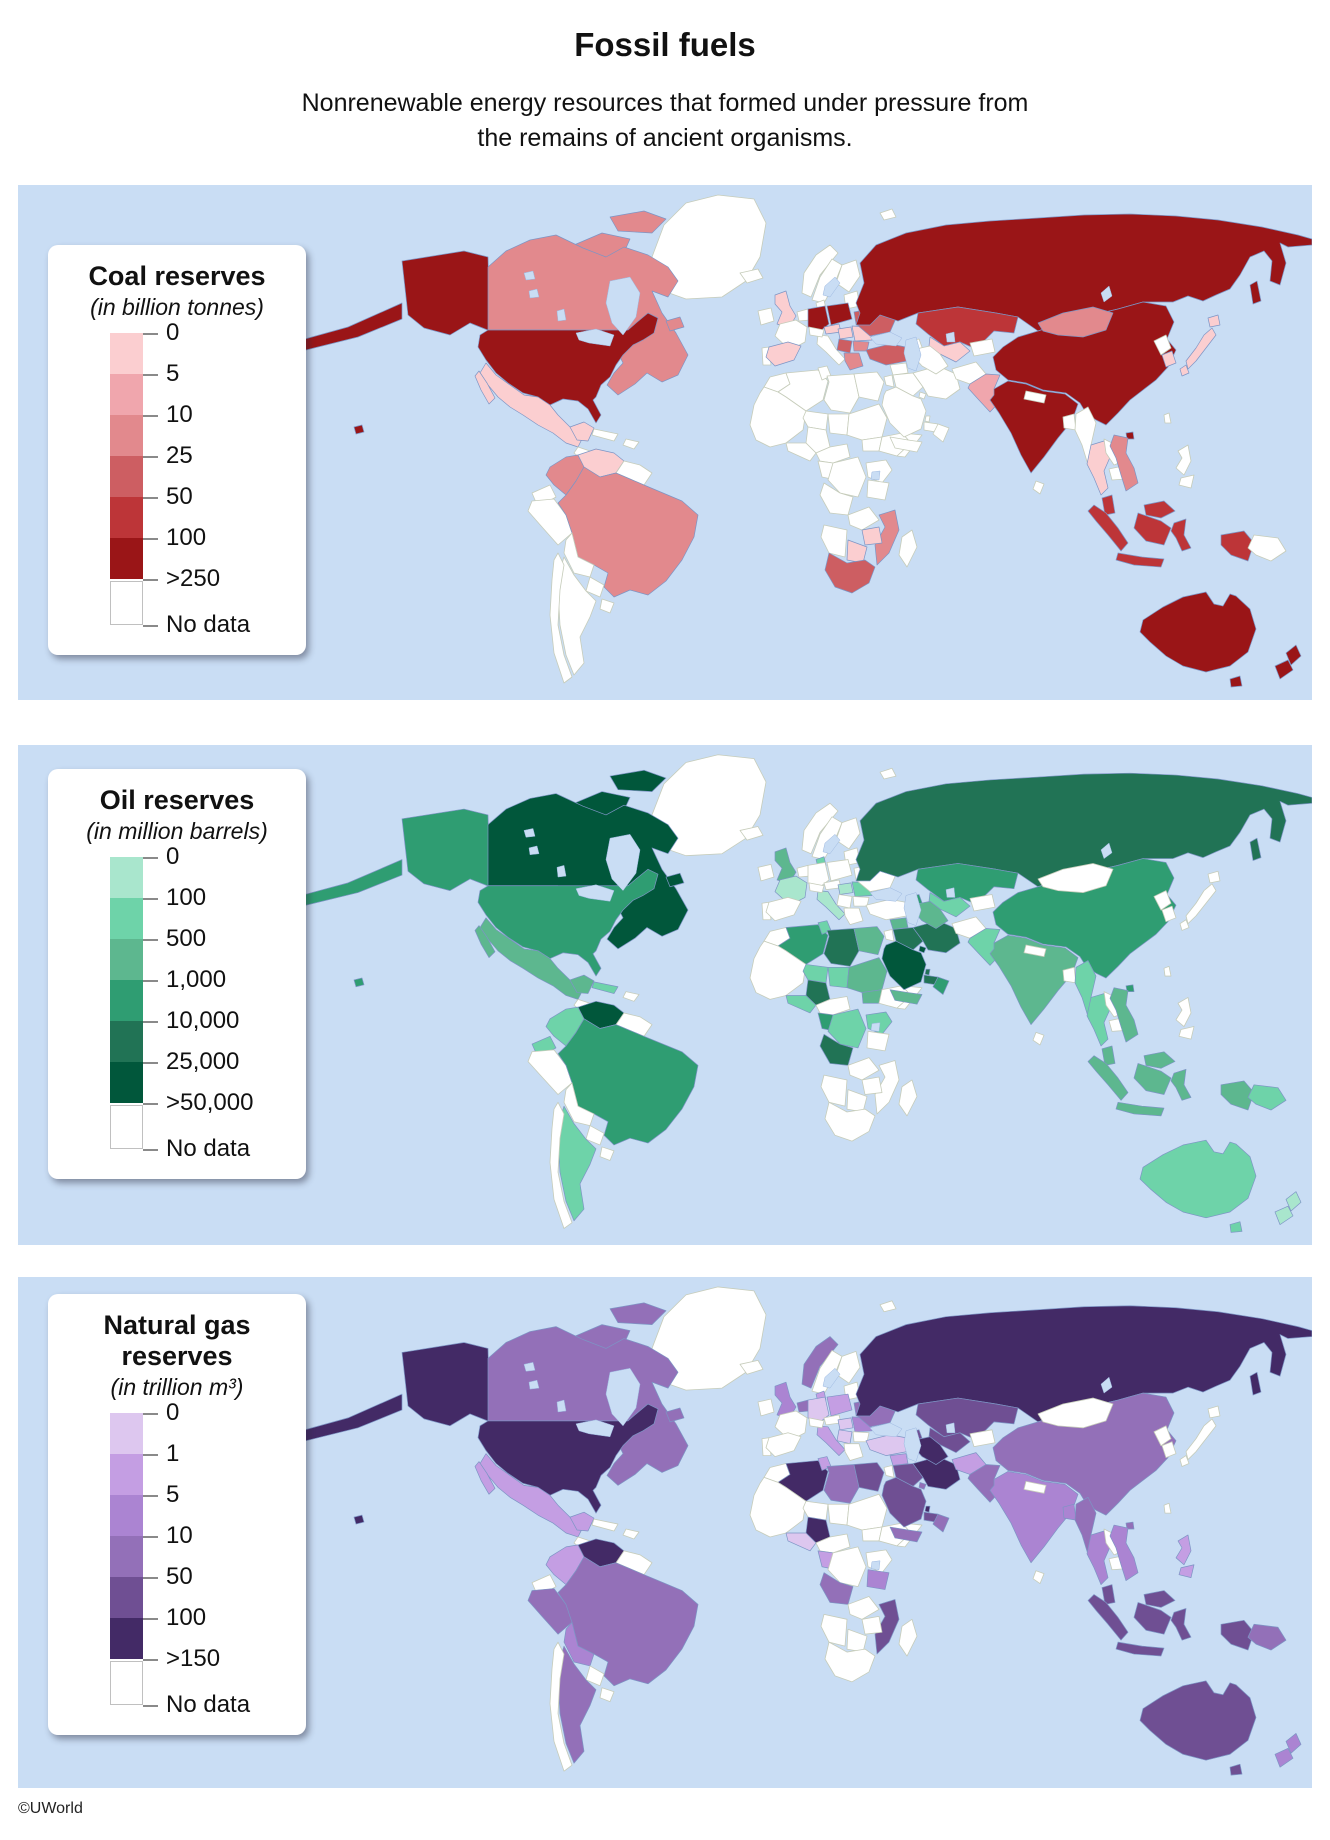 This screenshot has width=1330, height=1840. Describe the element at coordinates (561, 618) in the screenshot. I see `country-chile` at that location.